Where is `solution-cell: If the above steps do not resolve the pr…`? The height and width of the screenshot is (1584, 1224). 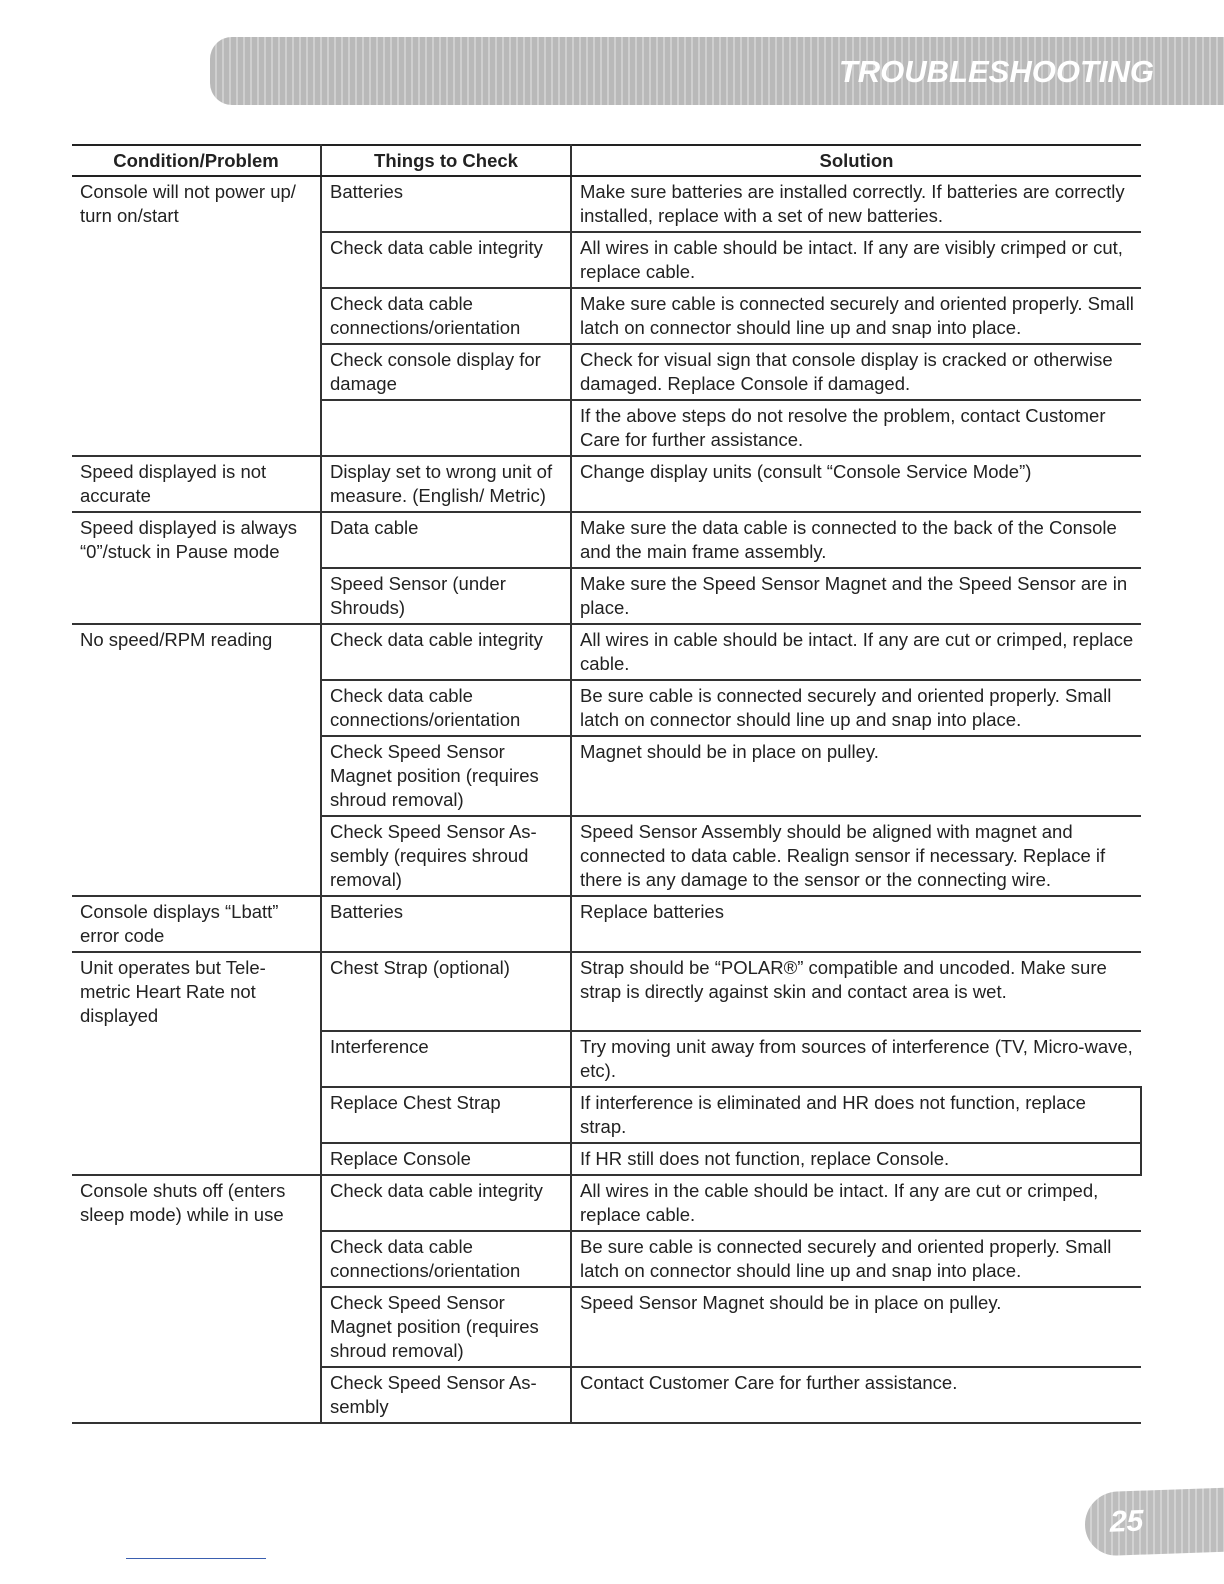 solution-cell: If the above steps do not resolve the pr… is located at coordinates (856, 428).